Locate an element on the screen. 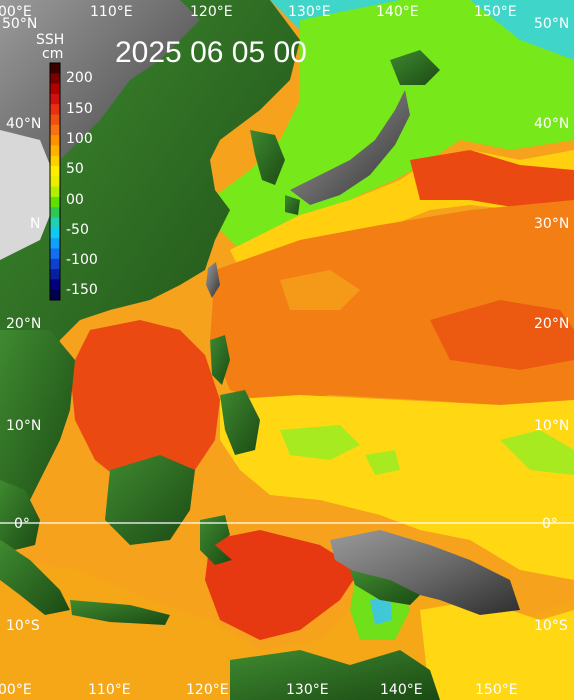 This screenshot has width=574, height=700. colorbar-tick-label: 50 is located at coordinates (75, 169).